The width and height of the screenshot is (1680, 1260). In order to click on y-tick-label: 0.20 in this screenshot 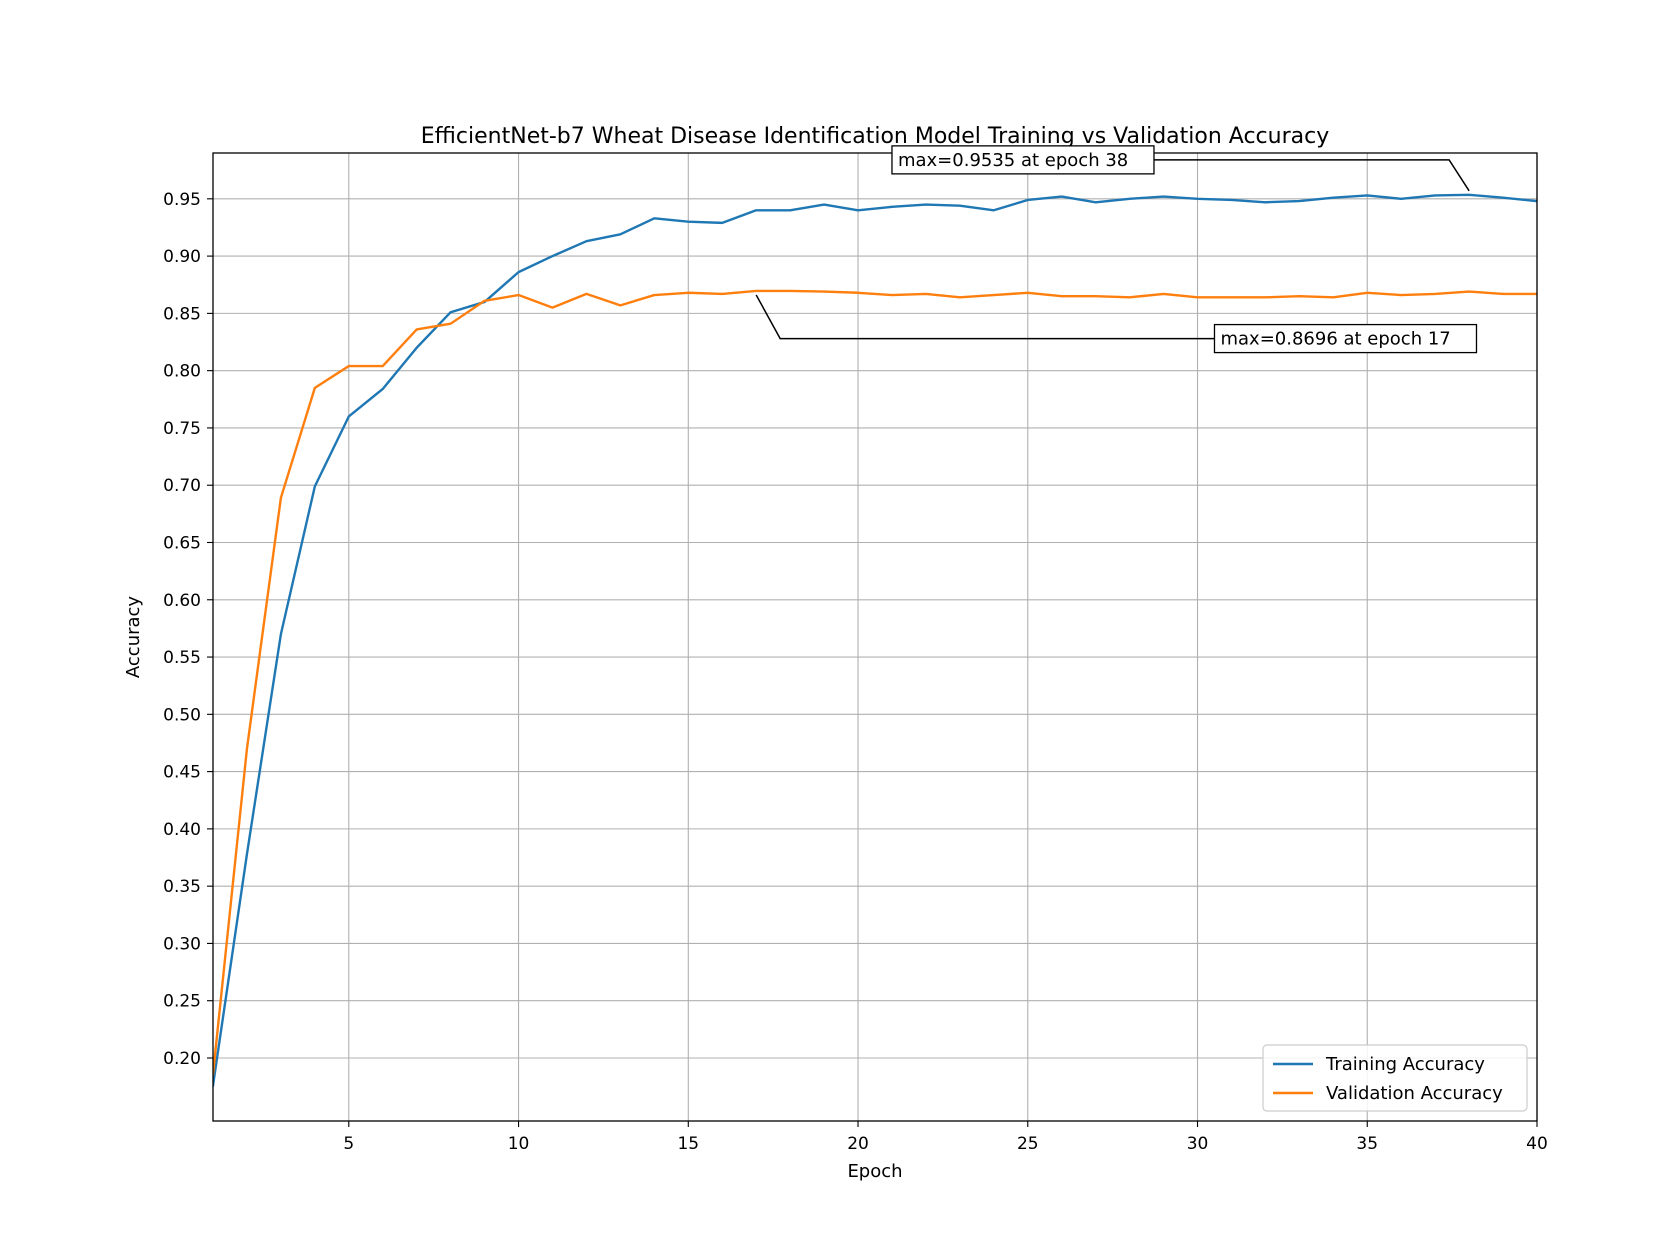, I will do `click(182, 1059)`.